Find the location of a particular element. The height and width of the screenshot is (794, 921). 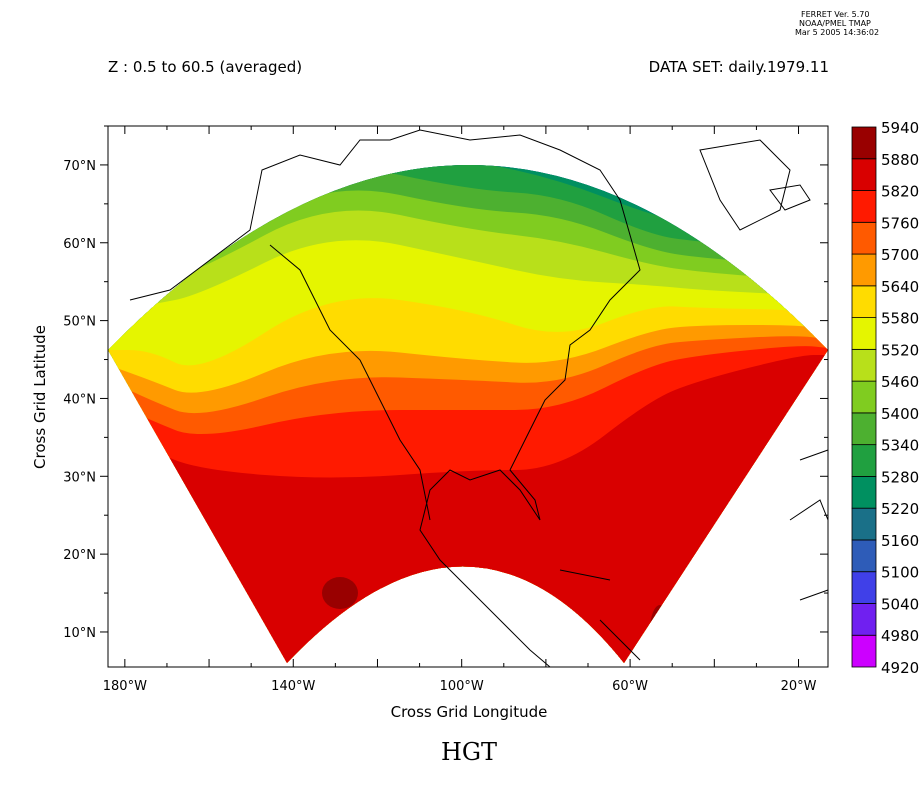

colorbar-label: 5160 is located at coordinates (900, 541).